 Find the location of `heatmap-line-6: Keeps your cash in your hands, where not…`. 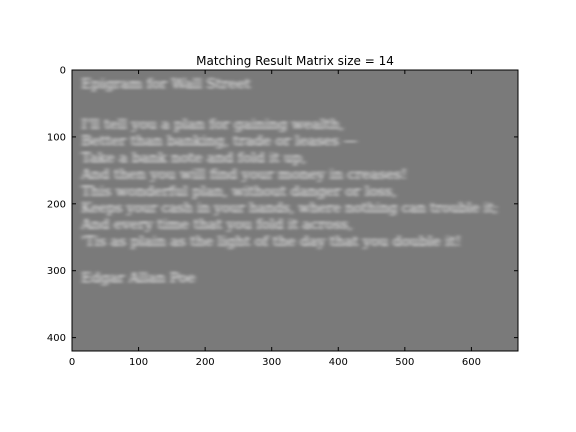

heatmap-line-6: Keeps your cash in your hands, where not… is located at coordinates (289, 208).